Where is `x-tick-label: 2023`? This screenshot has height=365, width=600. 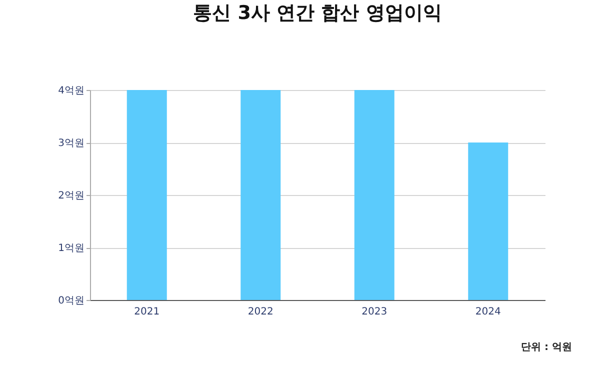 x-tick-label: 2023 is located at coordinates (375, 312).